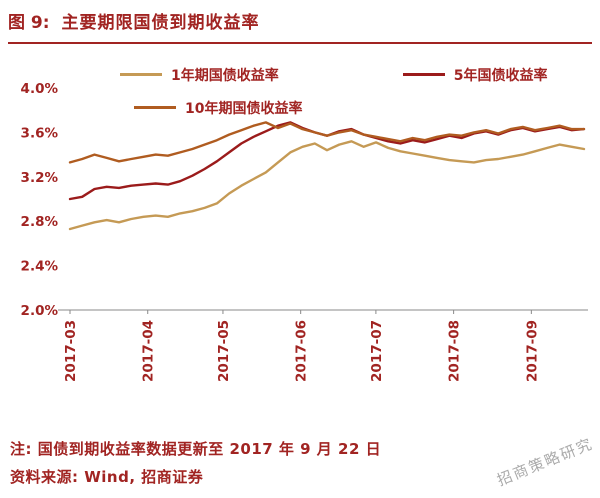 This screenshot has height=498, width=600. Describe the element at coordinates (40, 311) in the screenshot. I see `y-tick-label: 2.0%` at that location.